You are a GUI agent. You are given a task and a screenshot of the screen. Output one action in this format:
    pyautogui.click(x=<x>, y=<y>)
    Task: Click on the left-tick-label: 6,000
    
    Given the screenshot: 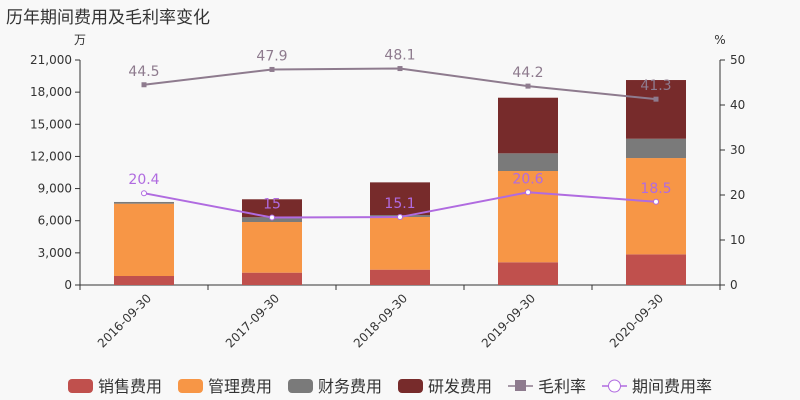 What is the action you would take?
    pyautogui.click(x=55, y=221)
    